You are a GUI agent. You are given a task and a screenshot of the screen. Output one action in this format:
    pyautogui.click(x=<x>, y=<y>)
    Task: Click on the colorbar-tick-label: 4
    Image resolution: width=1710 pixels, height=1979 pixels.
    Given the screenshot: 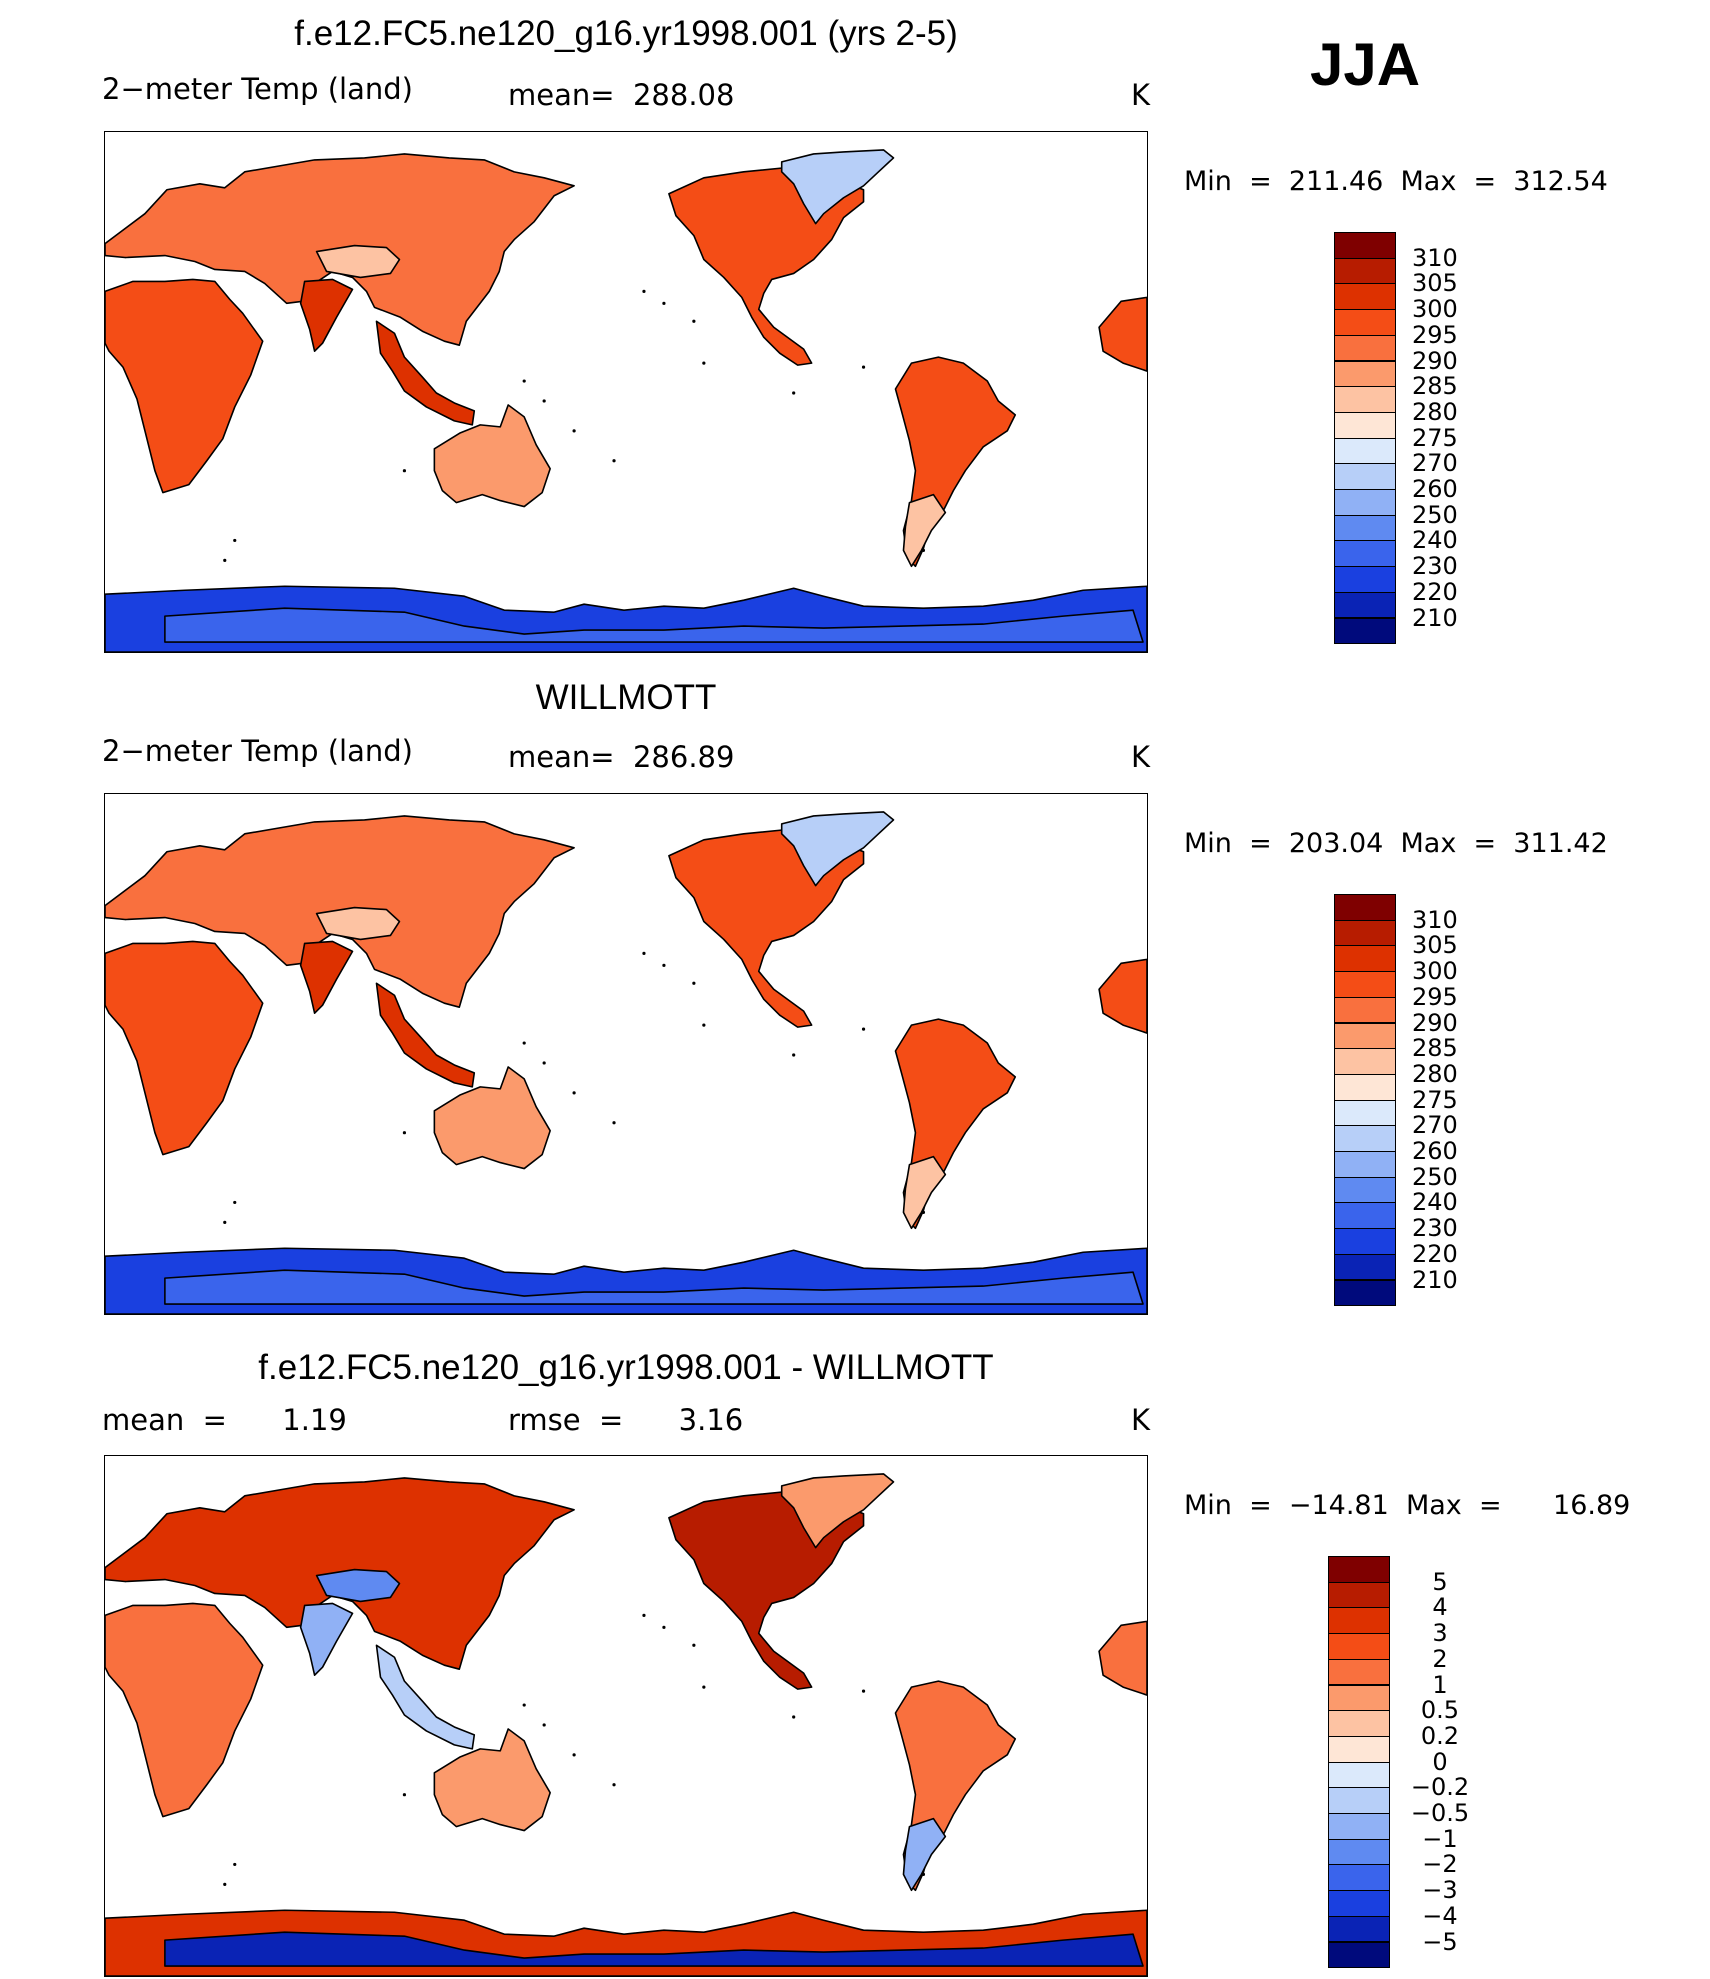 What is the action you would take?
    pyautogui.click(x=1440, y=1607)
    